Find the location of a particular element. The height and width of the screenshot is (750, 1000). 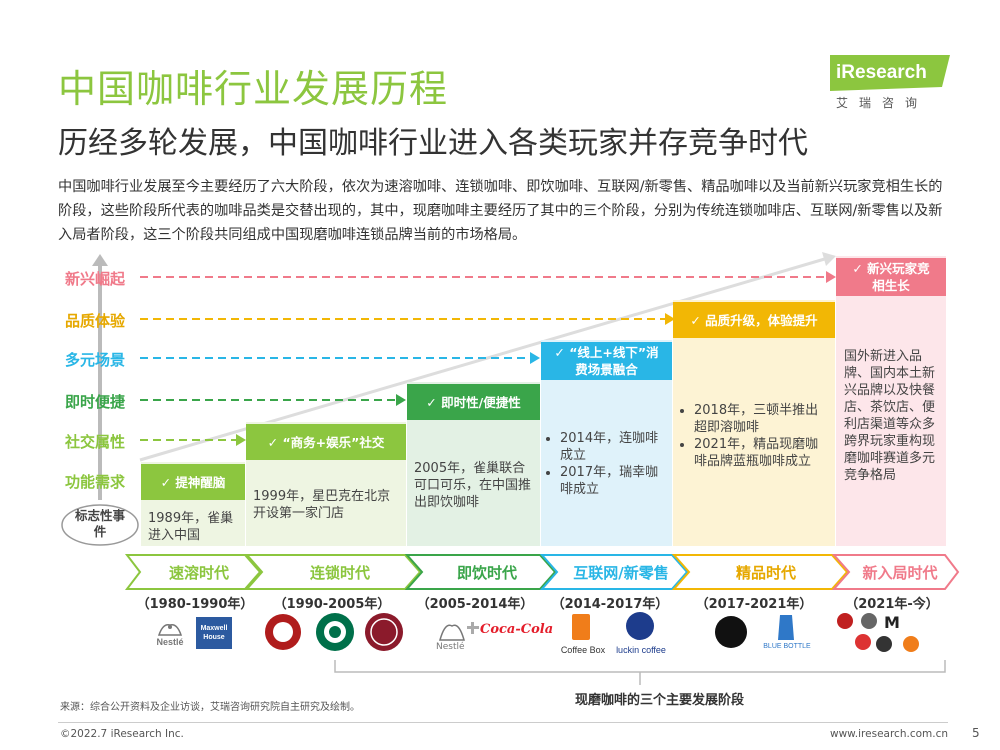

era-ready-to-drink: 即饮时代 is located at coordinates (486, 572).